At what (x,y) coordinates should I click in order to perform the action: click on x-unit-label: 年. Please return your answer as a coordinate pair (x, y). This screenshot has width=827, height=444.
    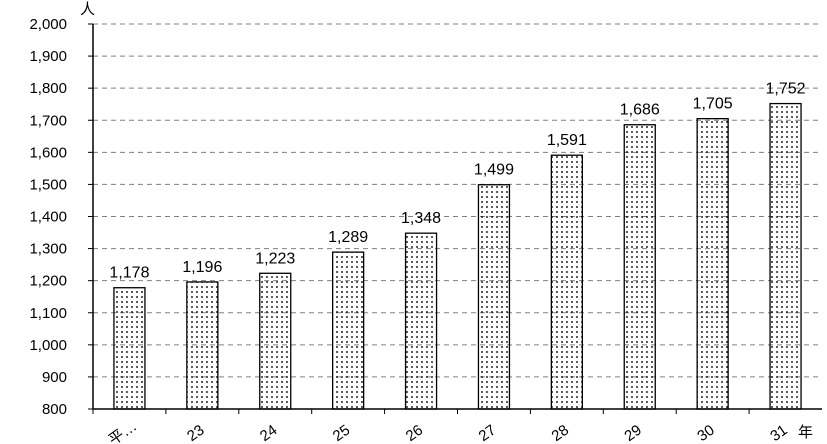
    Looking at the image, I should click on (805, 432).